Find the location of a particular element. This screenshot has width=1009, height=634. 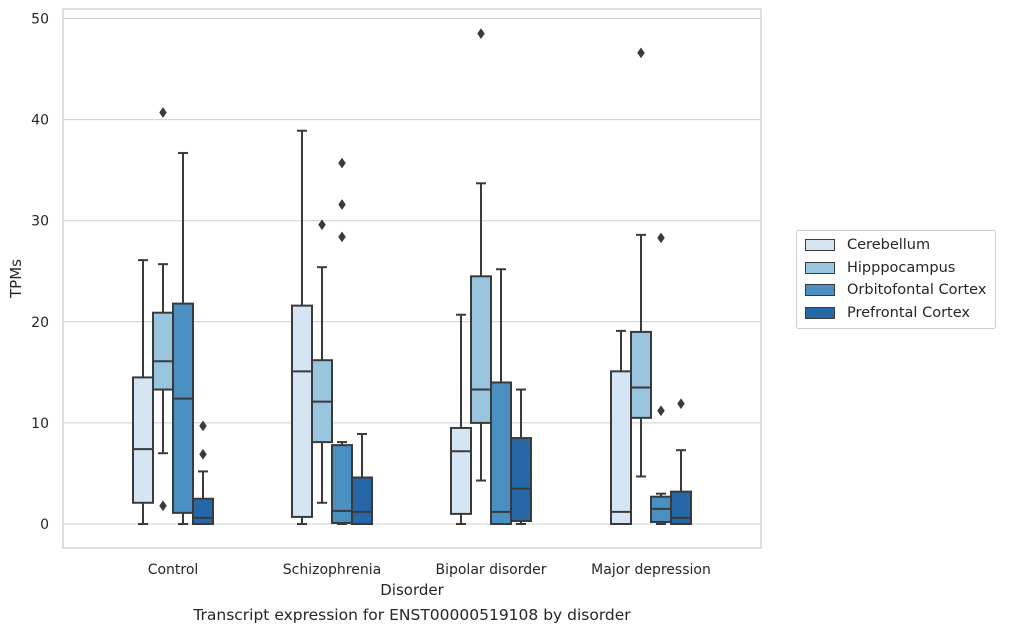

legend-item: Prefrontal Cortex is located at coordinates (896, 313).